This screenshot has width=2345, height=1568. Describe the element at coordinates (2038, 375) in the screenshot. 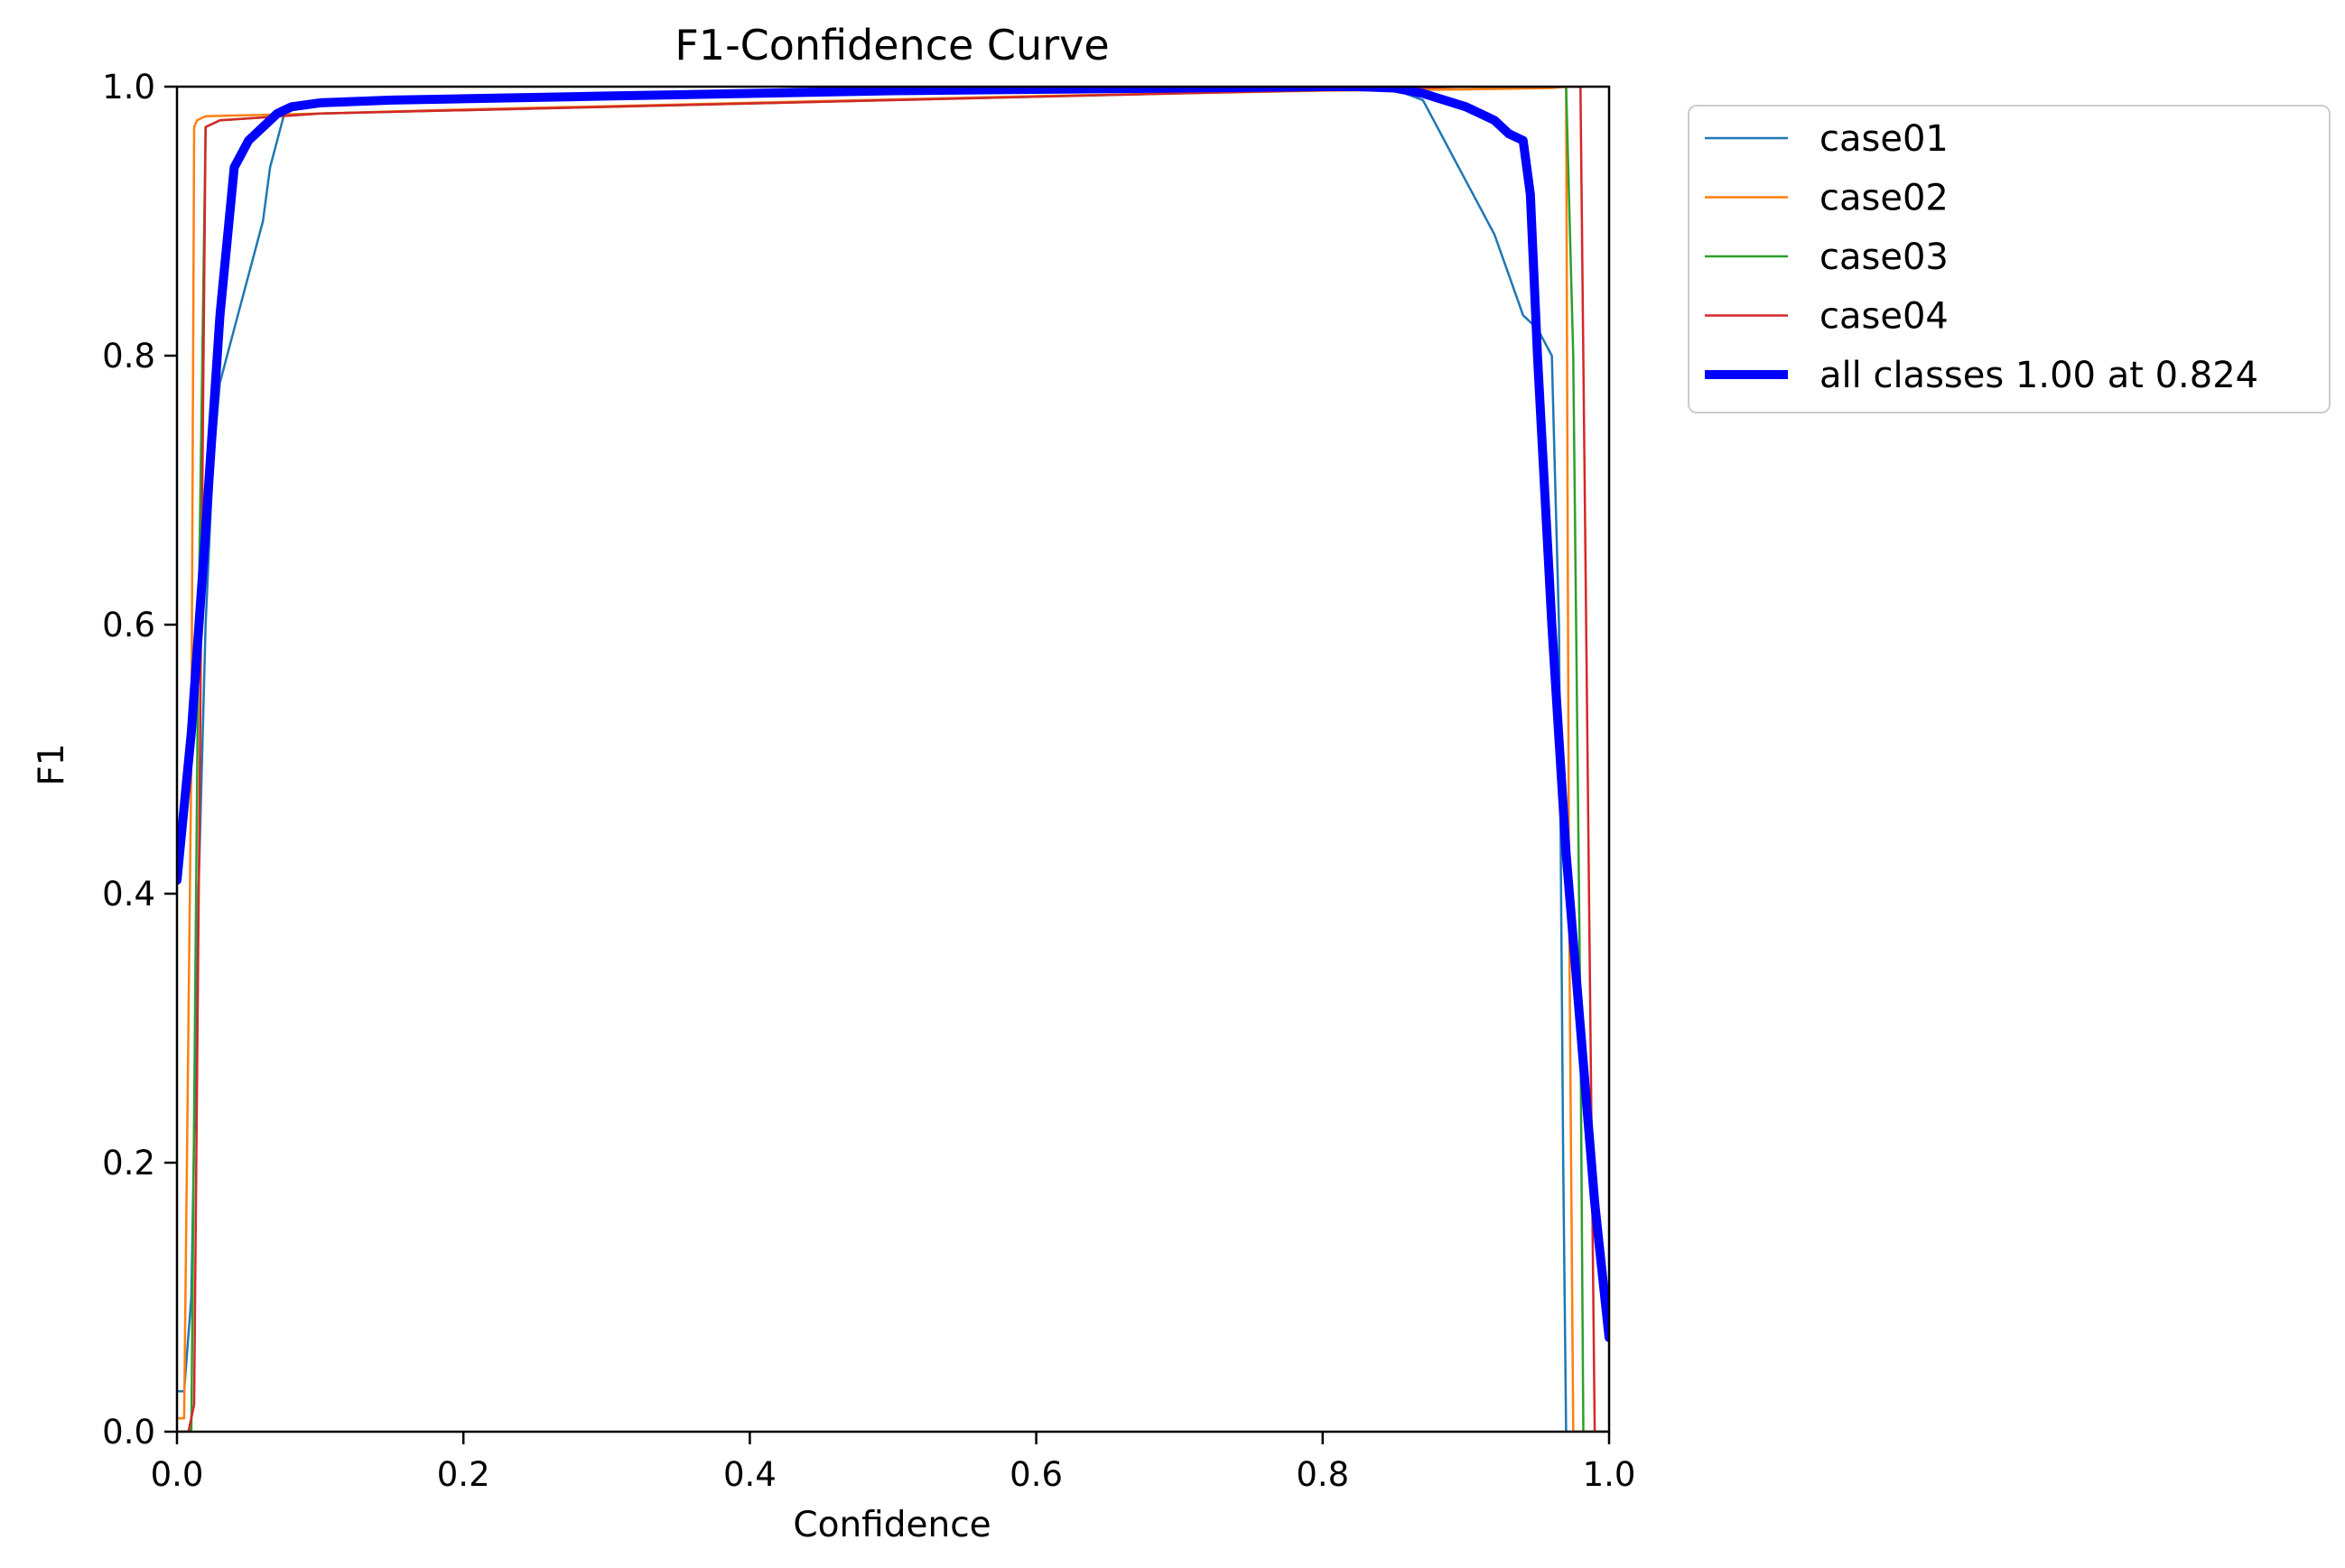

I see `legend-entry-label: all classes 1.00 at 0.824` at that location.